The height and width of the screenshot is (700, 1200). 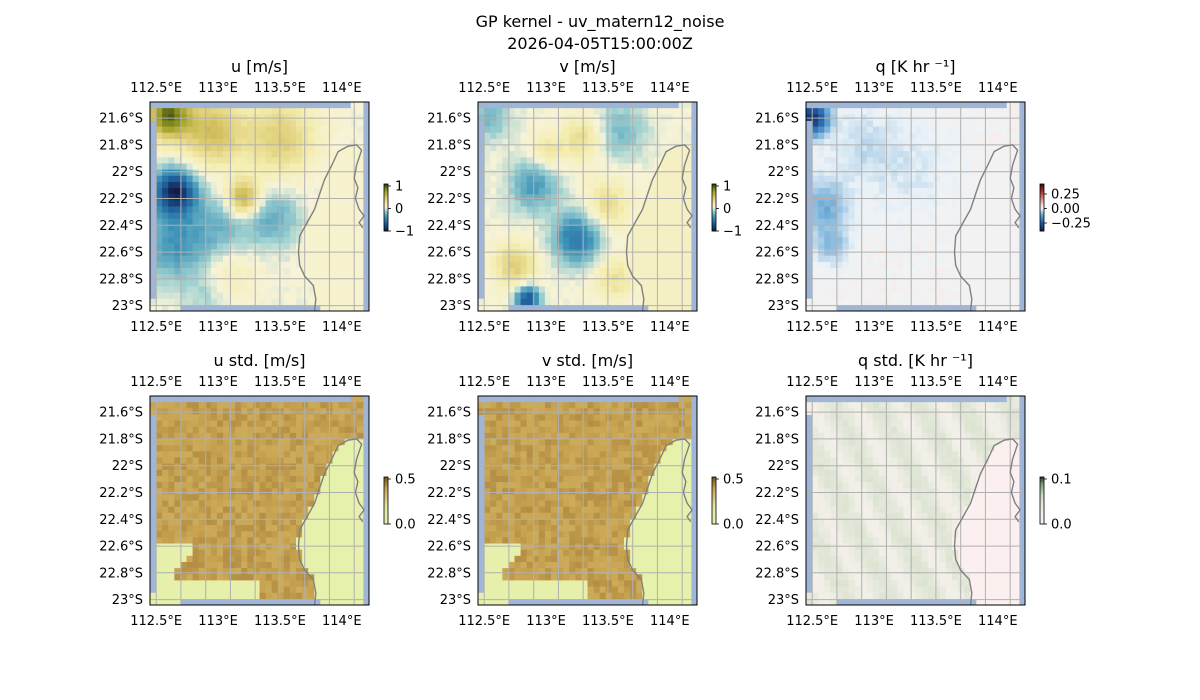 I want to click on colorbar-segment, so click(x=714, y=208).